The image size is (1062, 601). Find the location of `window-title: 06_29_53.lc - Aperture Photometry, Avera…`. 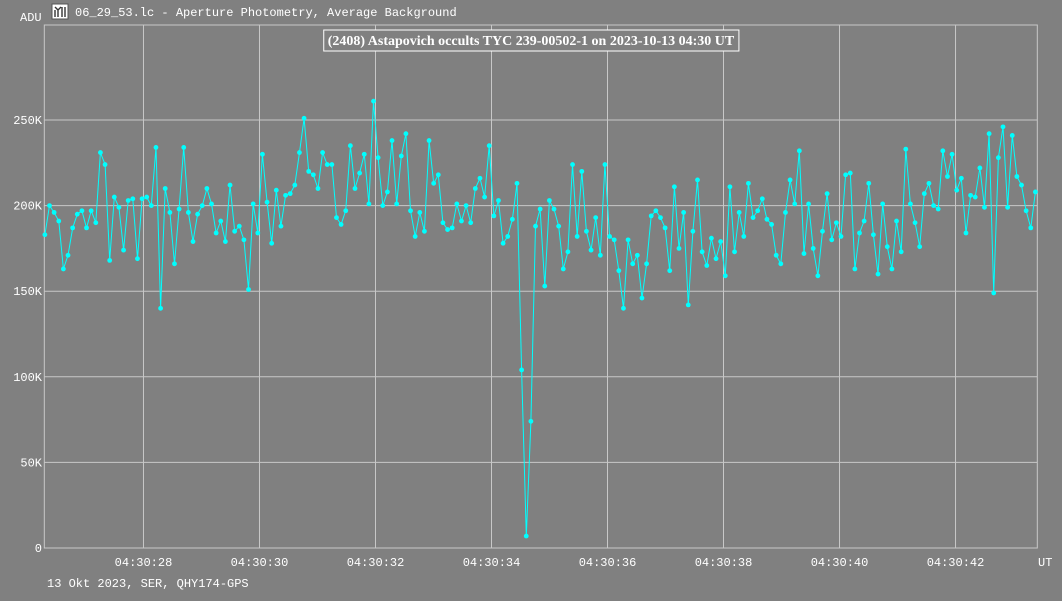

window-title: 06_29_53.lc - Aperture Photometry, Avera… is located at coordinates (266, 13).